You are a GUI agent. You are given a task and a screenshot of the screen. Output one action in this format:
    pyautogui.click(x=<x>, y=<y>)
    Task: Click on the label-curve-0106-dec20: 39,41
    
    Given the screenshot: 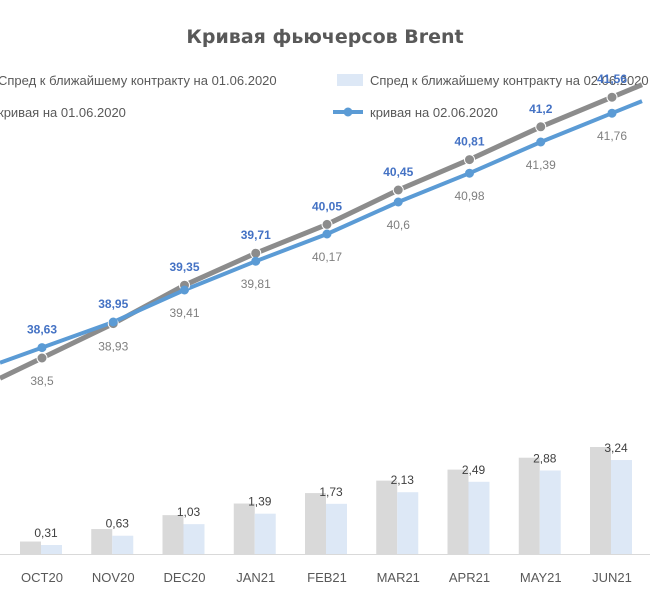 What is the action you would take?
    pyautogui.click(x=184, y=313)
    